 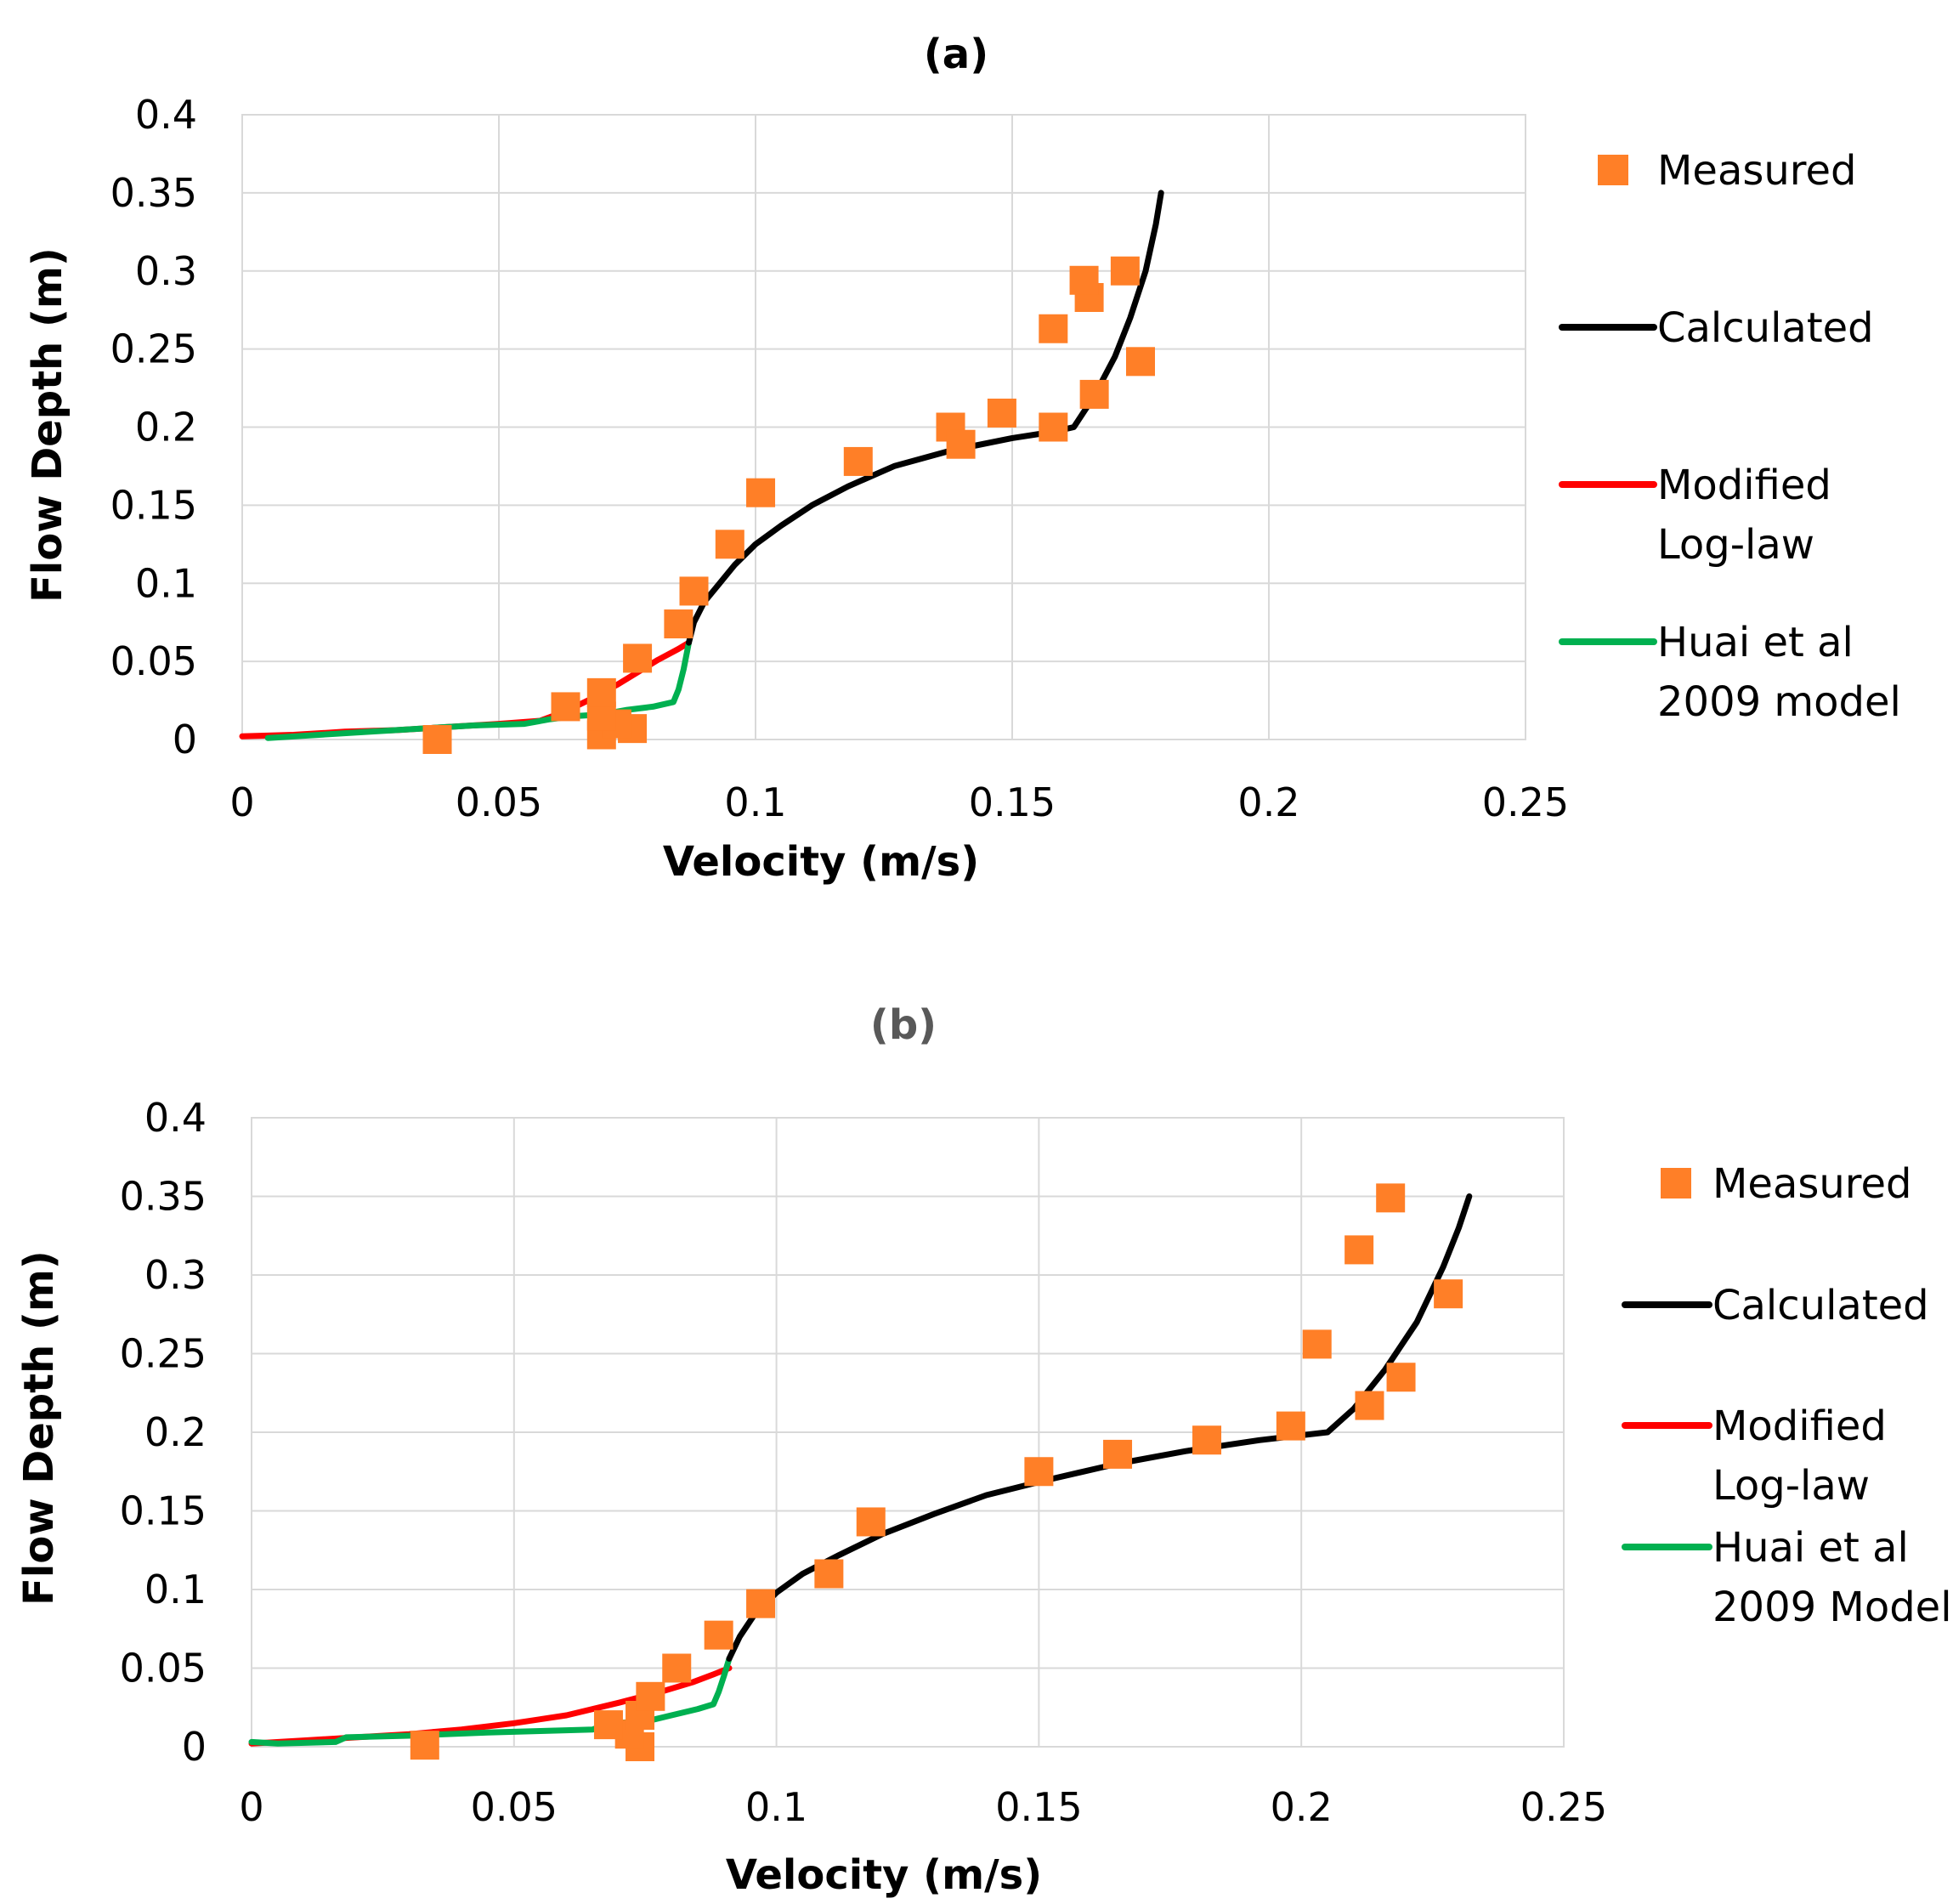 I want to click on chart-b-legend-label-calculated: Calculated, so click(x=1820, y=1305).